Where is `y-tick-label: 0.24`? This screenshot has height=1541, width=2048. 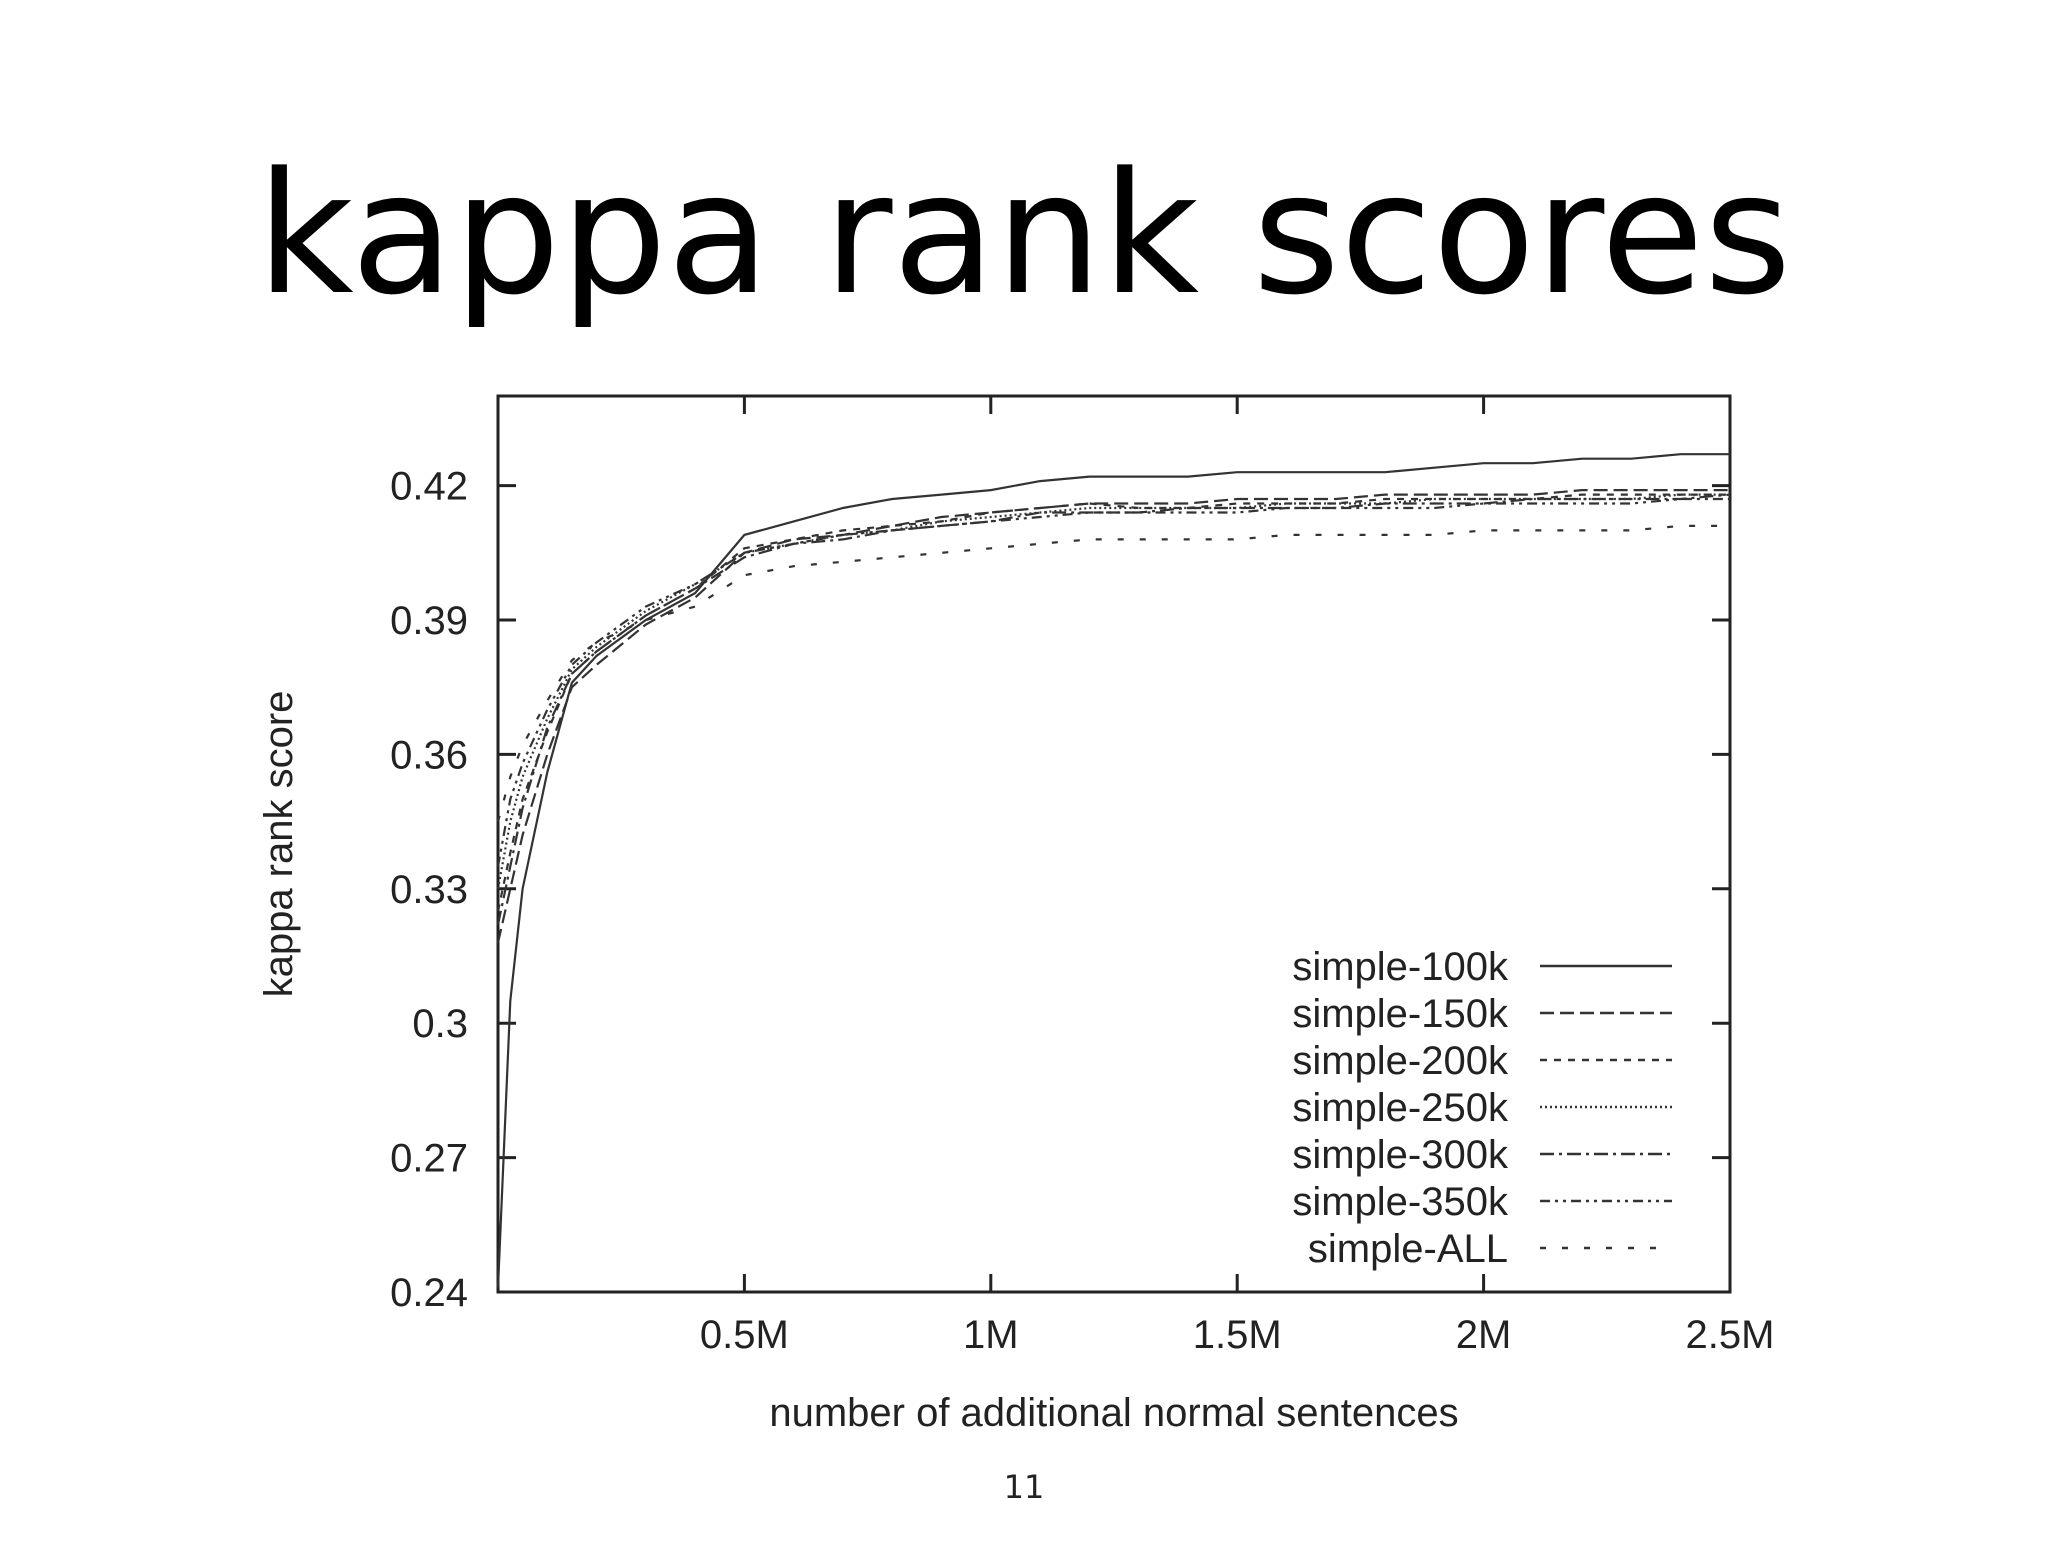 y-tick-label: 0.24 is located at coordinates (429, 1293).